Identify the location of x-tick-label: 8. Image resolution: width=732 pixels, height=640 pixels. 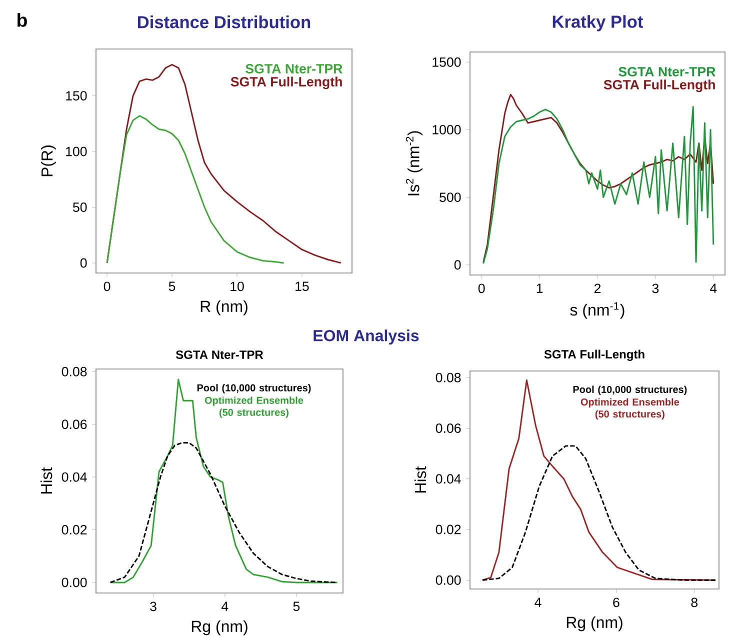
(694, 603).